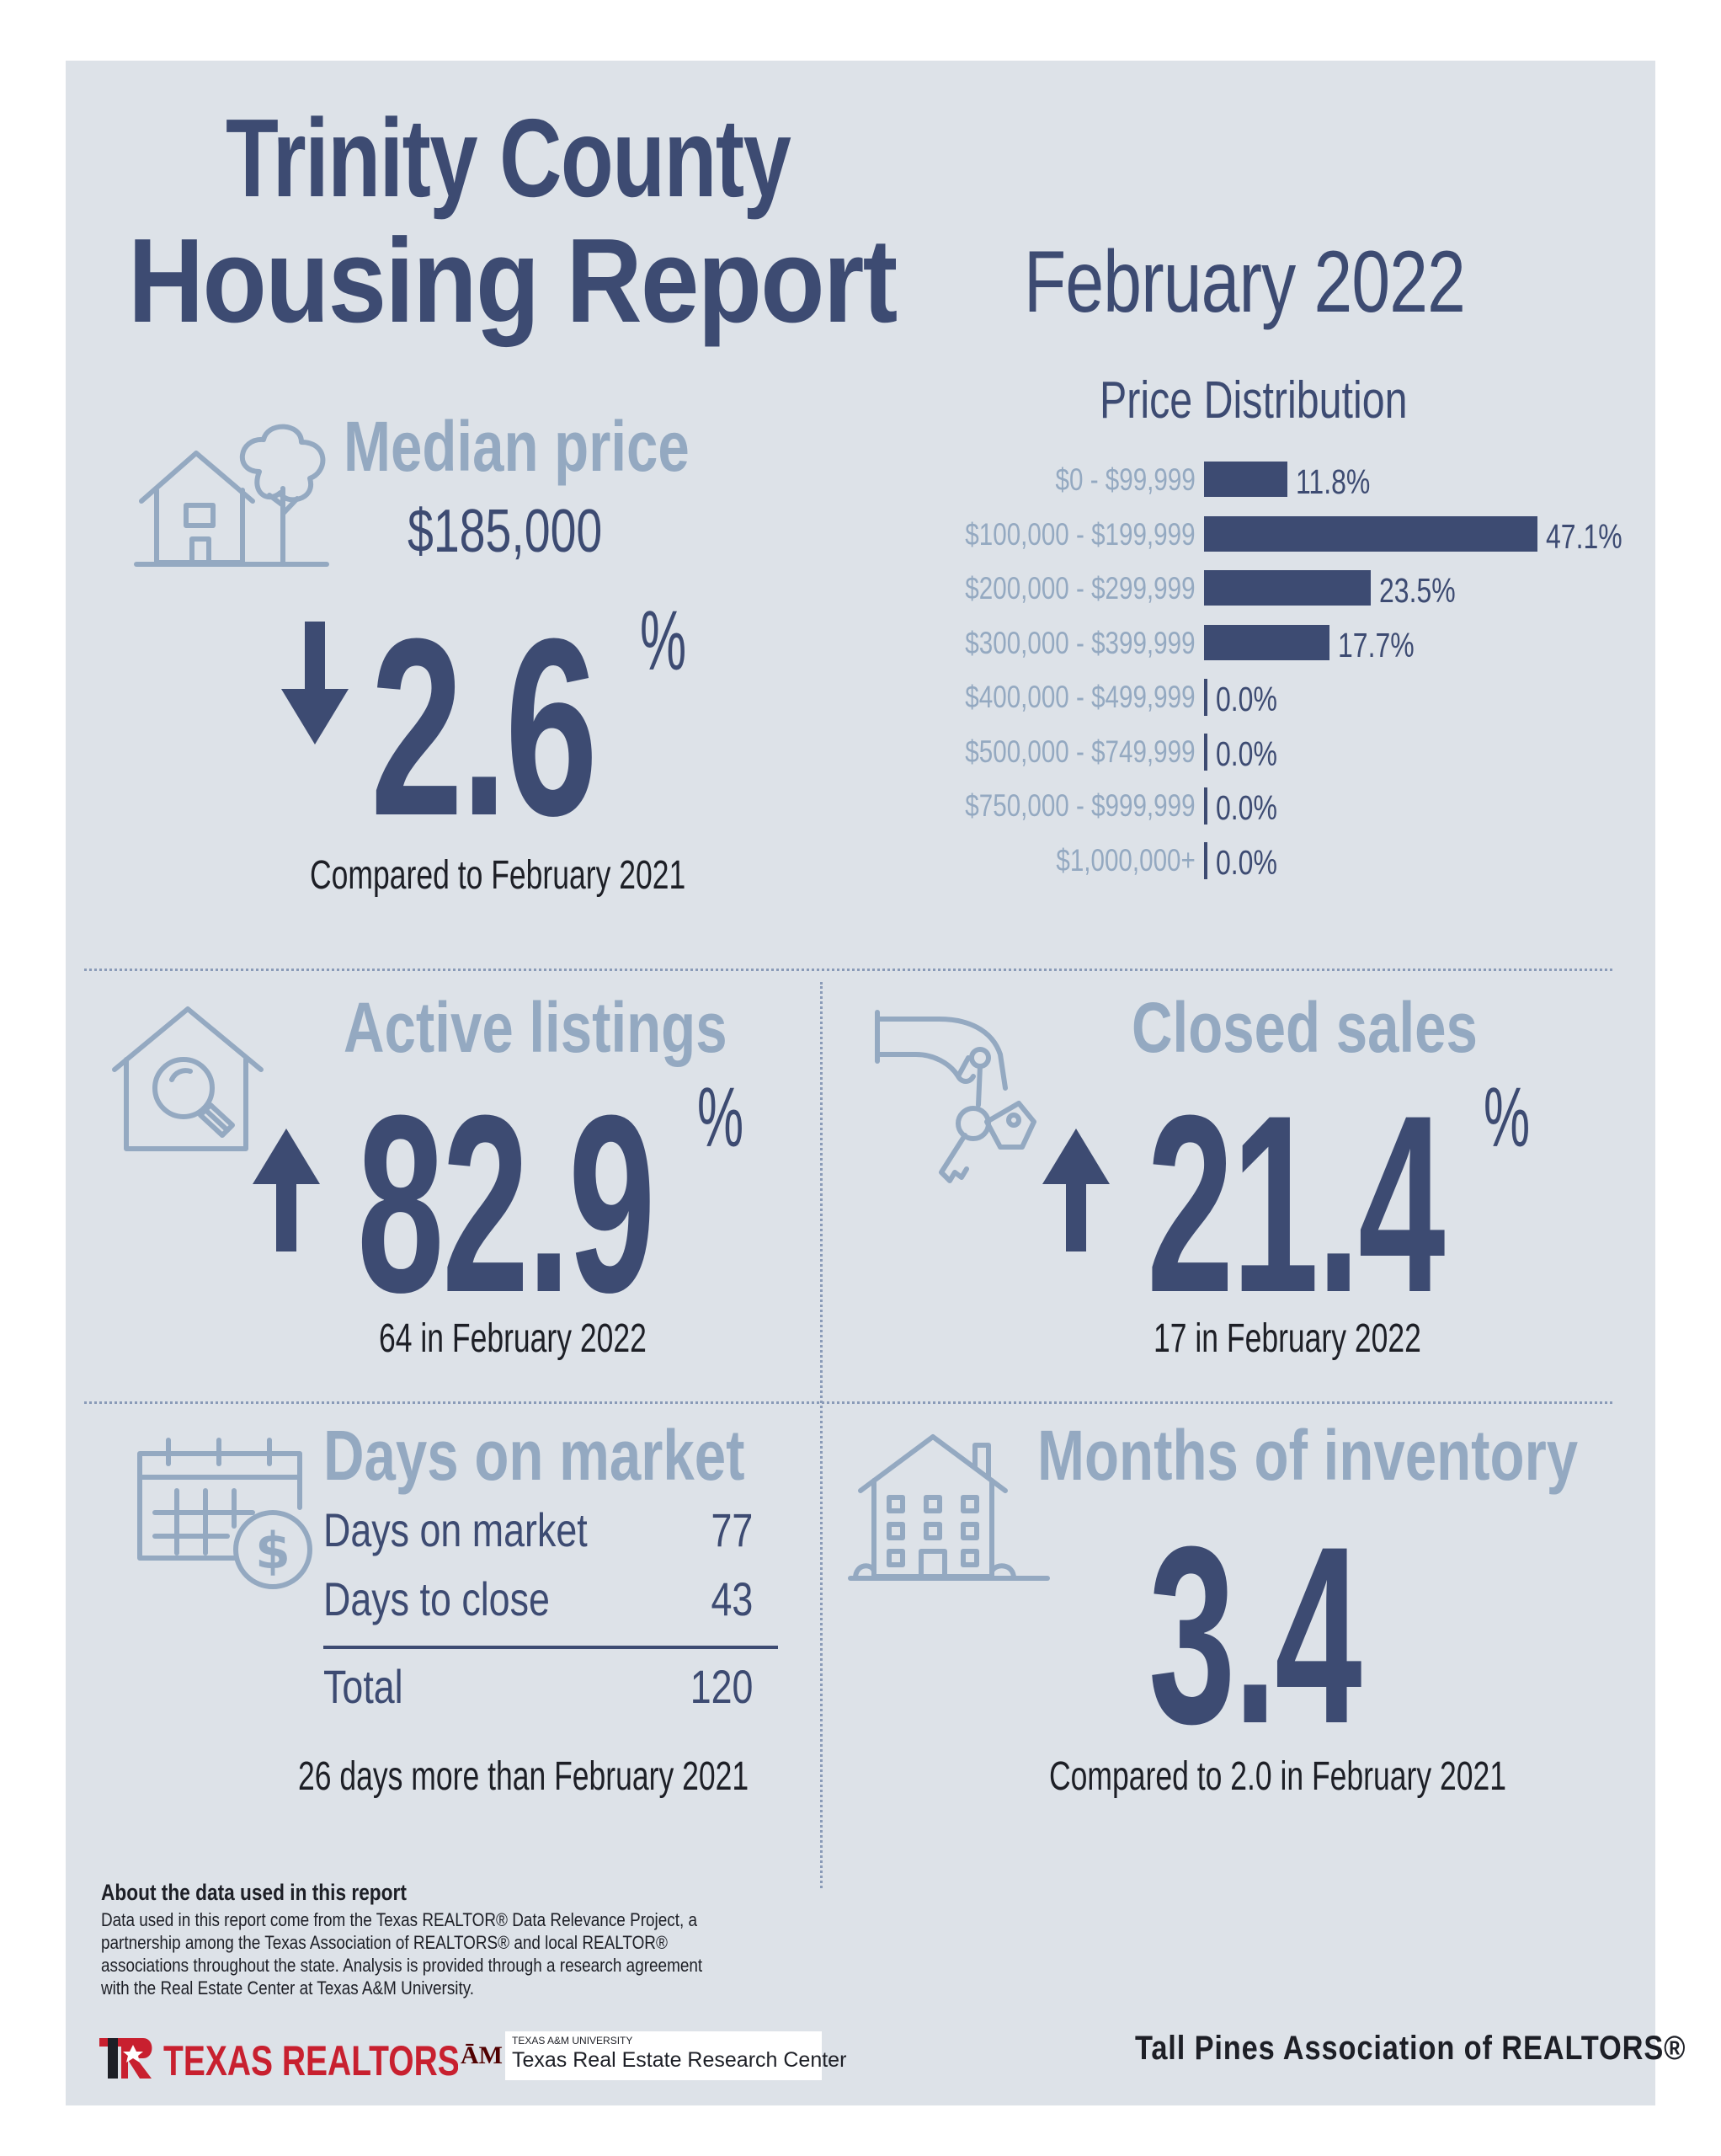 This screenshot has height=2156, width=1721. I want to click on dom-row-days-to-close: Days to close 43, so click(550, 1601).